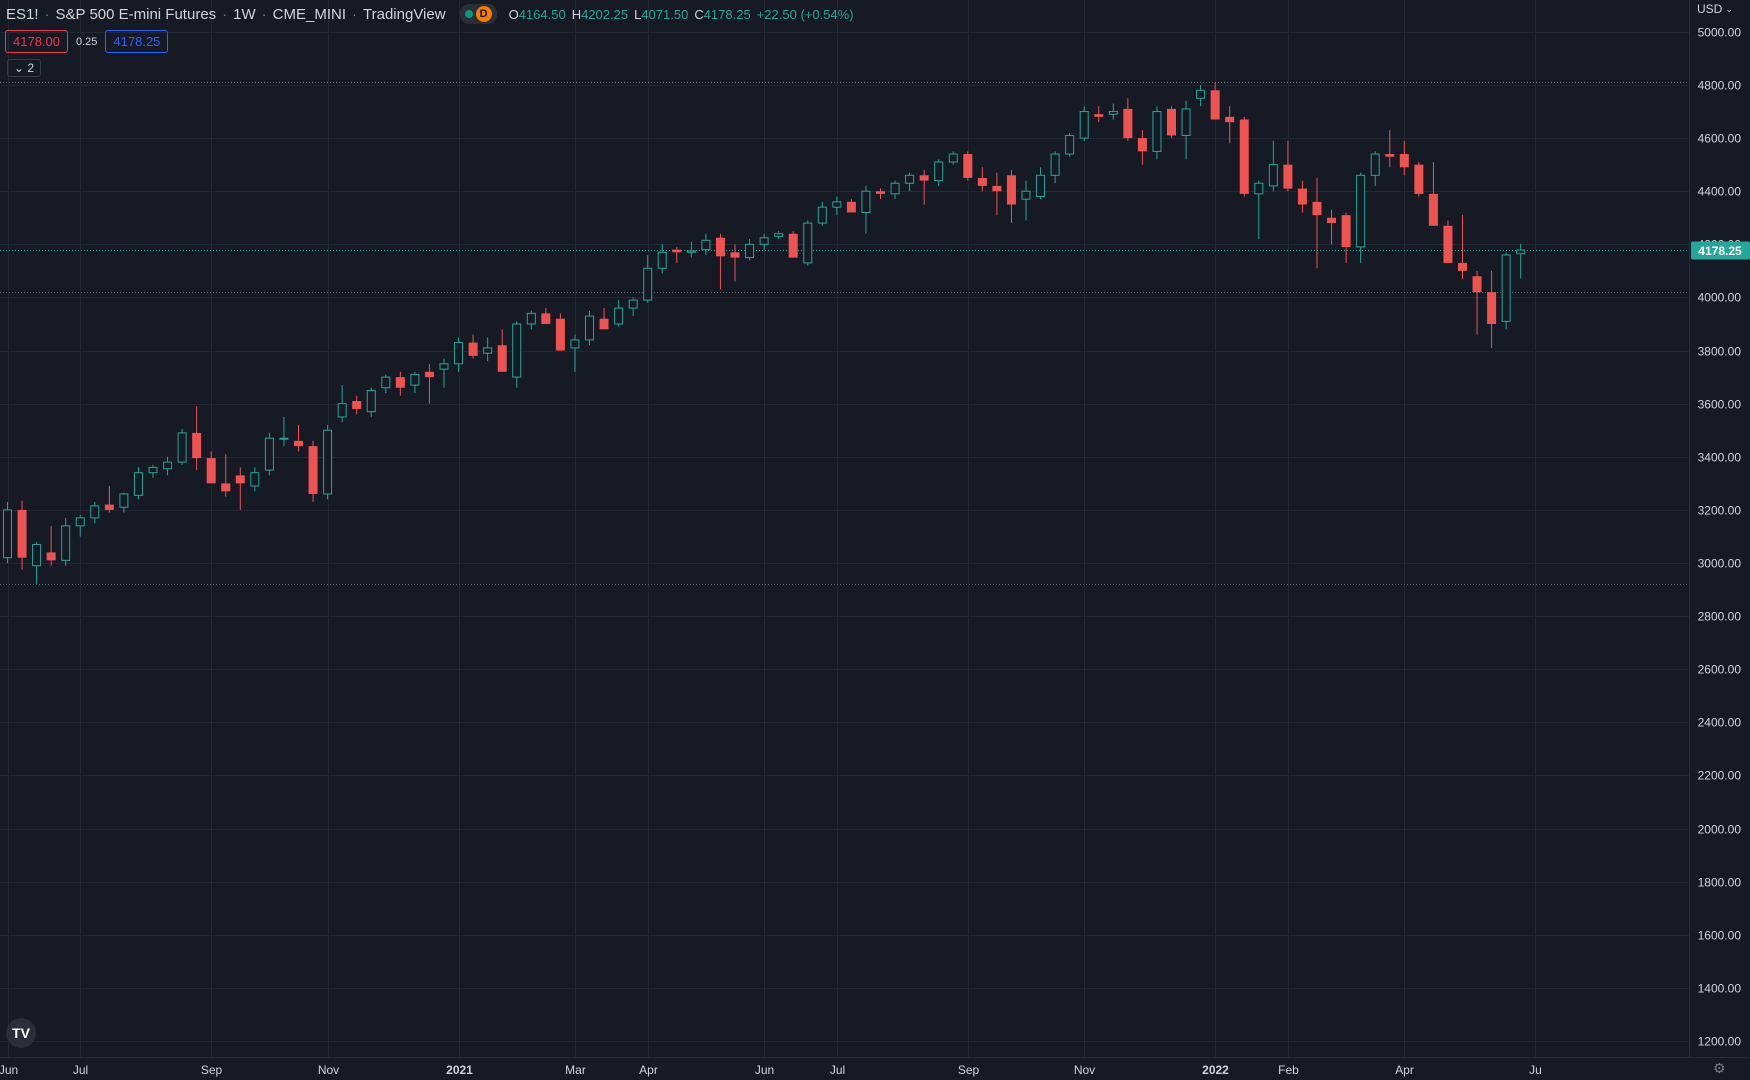  I want to click on indicators-toggle-button: ⌄ 2, so click(24, 68).